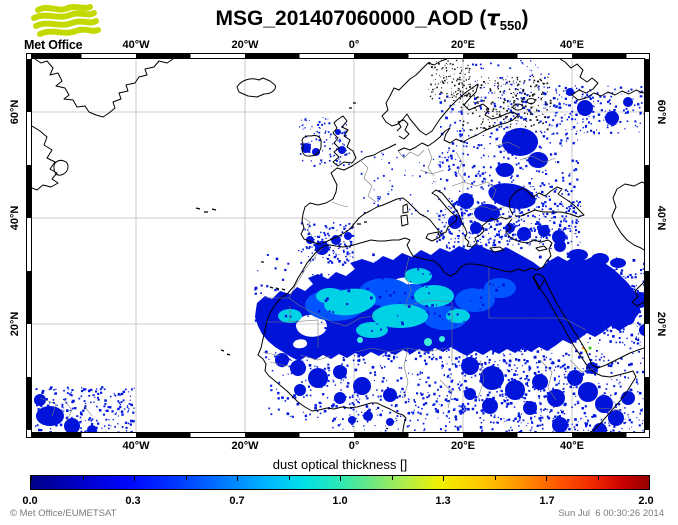 The image size is (678, 525). What do you see at coordinates (661, 218) in the screenshot?
I see `lat-label-right-40n: 40°N` at bounding box center [661, 218].